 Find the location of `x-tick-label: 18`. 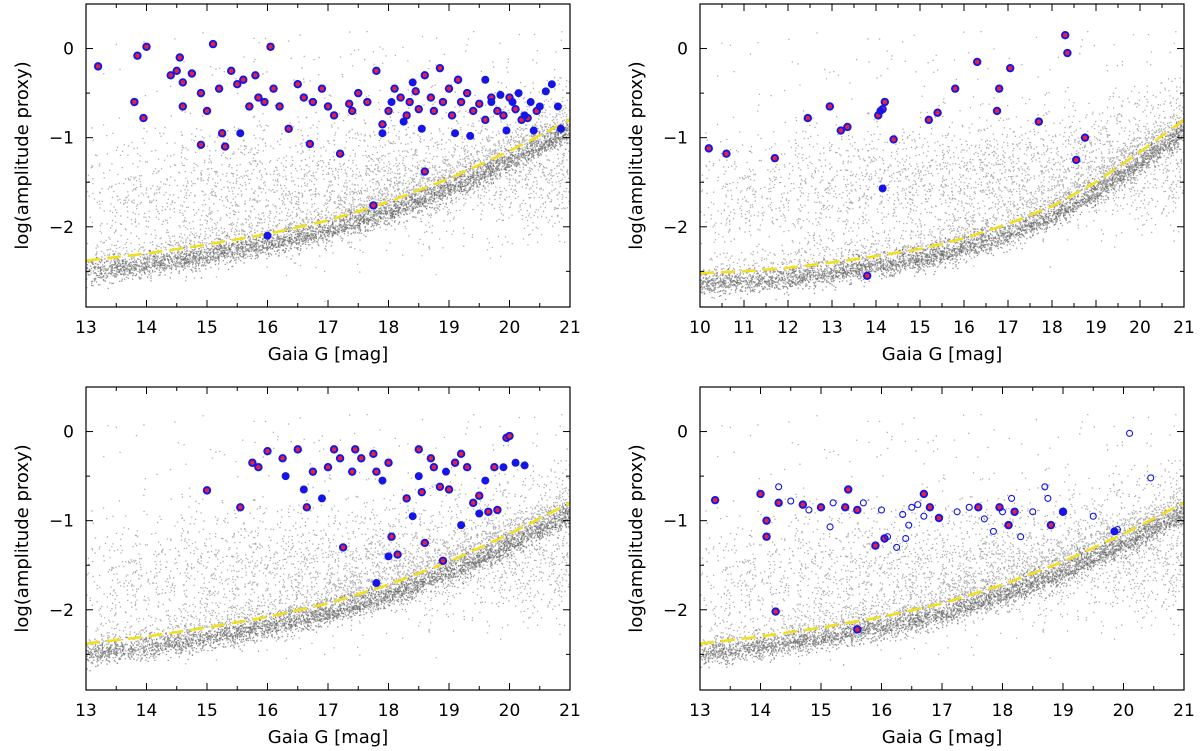

x-tick-label: 18 is located at coordinates (389, 328).